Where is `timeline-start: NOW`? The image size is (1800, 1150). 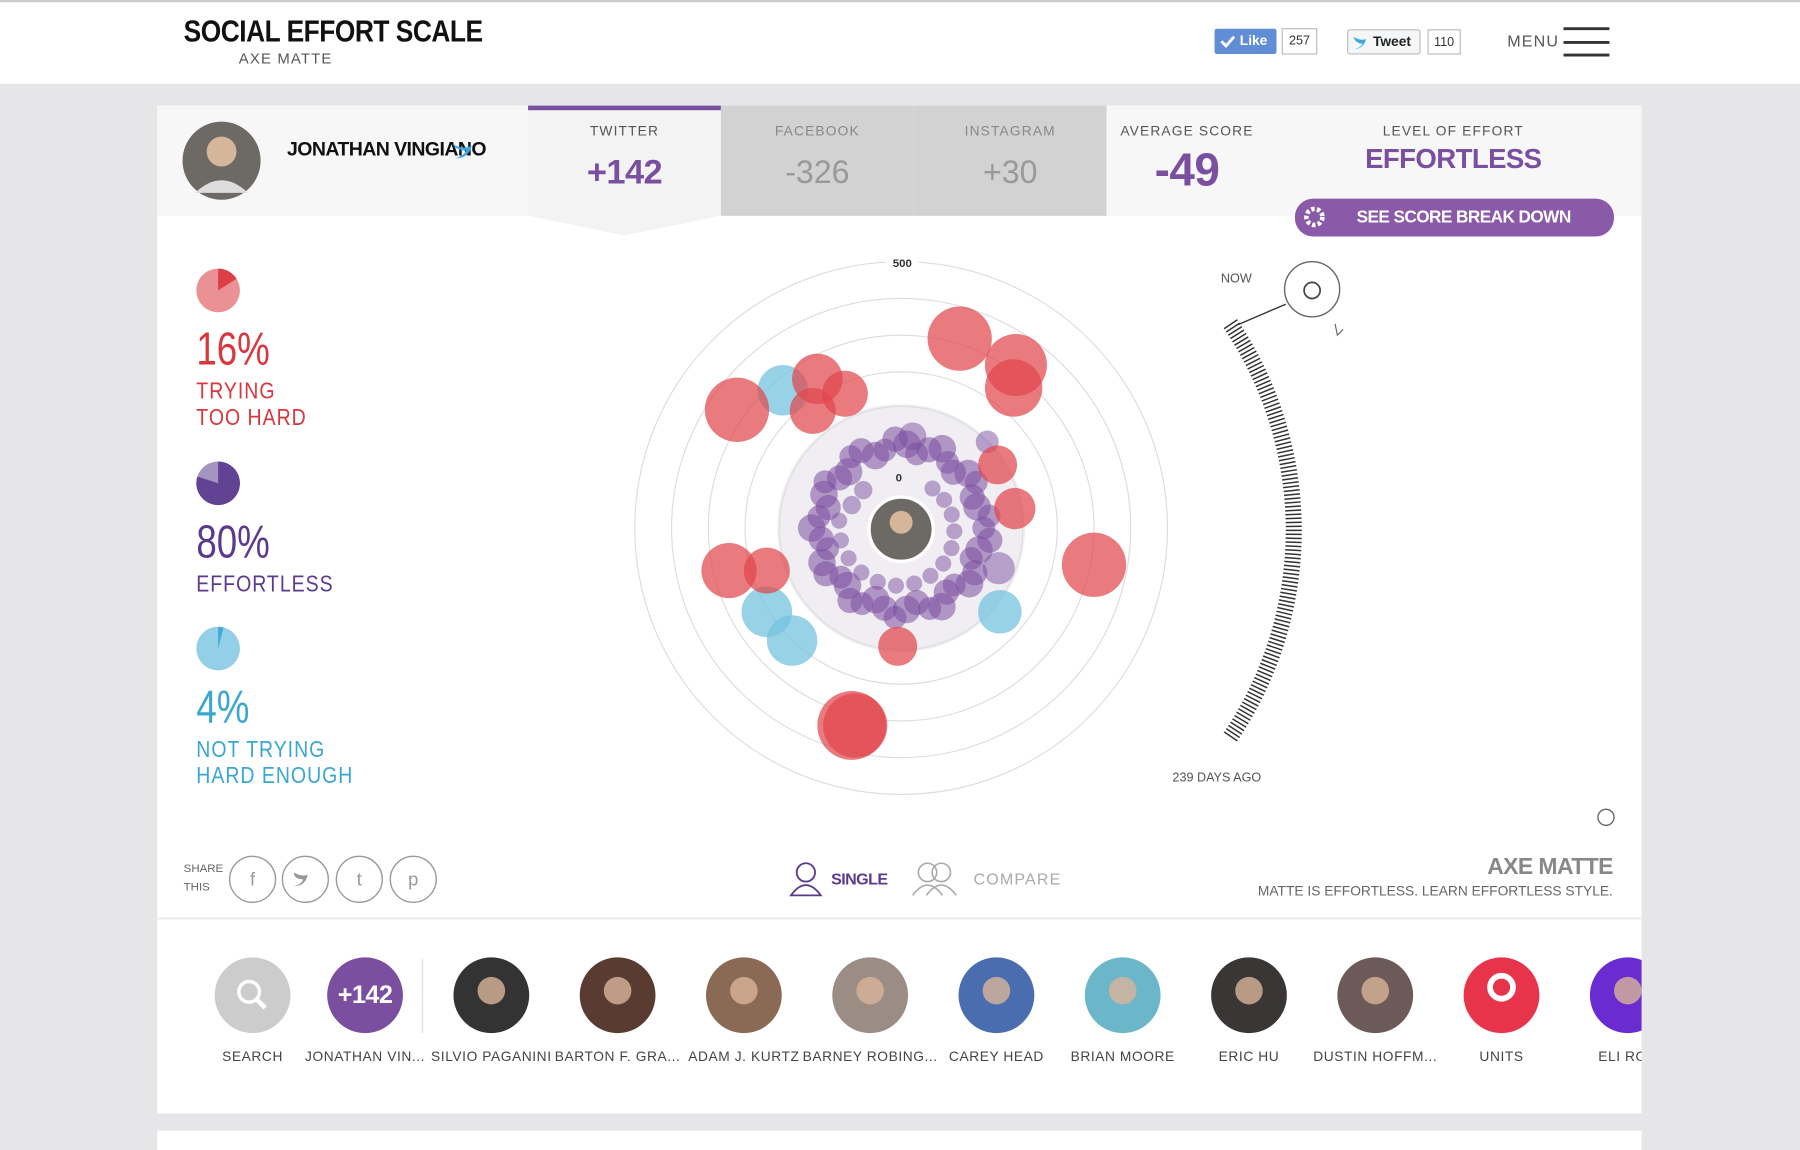 timeline-start: NOW is located at coordinates (1236, 278).